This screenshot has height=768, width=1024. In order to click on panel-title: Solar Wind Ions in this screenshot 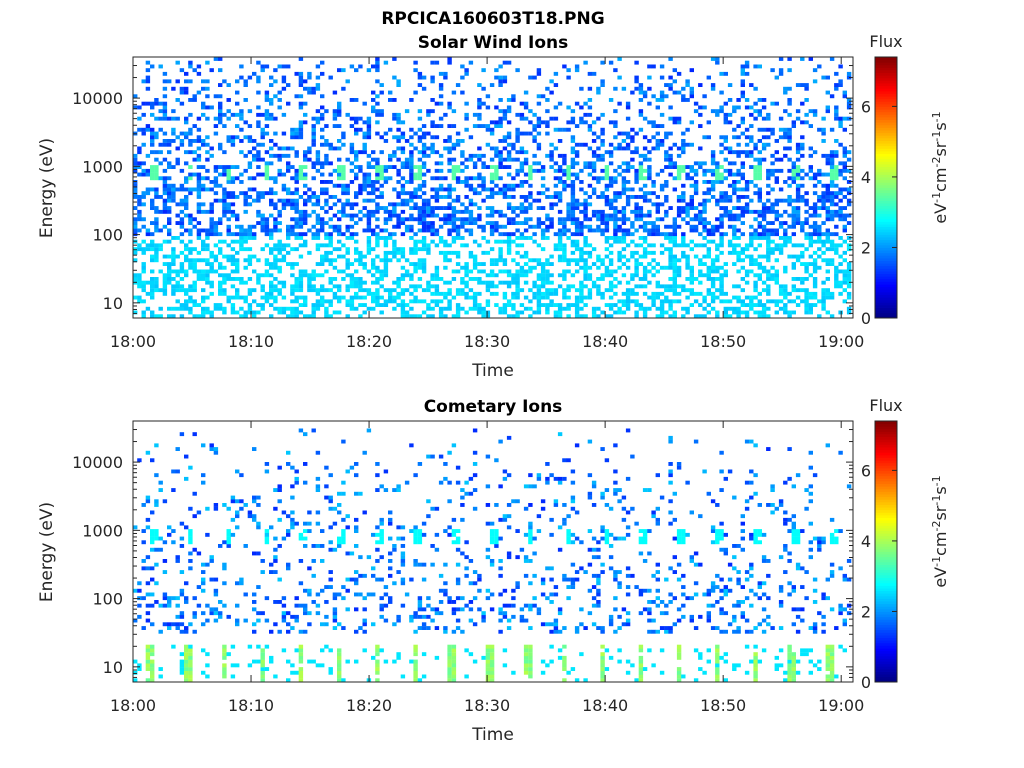, I will do `click(493, 43)`.